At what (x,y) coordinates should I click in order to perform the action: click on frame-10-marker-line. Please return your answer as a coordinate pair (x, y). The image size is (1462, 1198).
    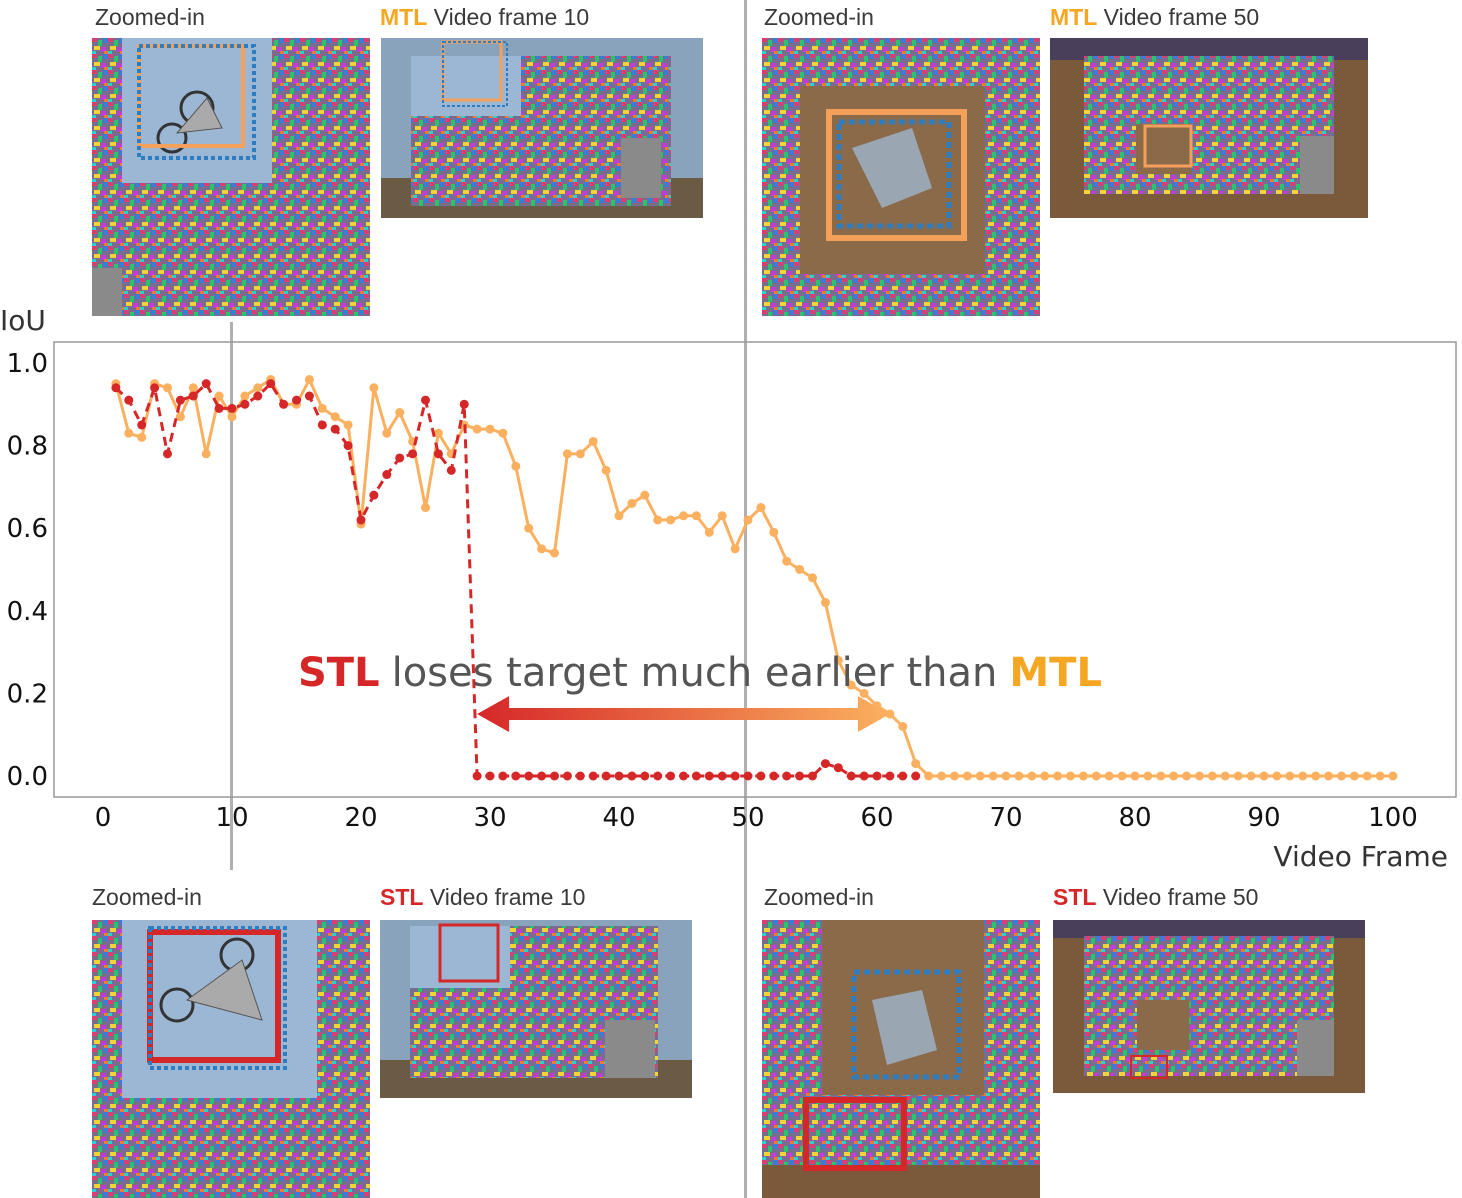
    Looking at the image, I should click on (231, 596).